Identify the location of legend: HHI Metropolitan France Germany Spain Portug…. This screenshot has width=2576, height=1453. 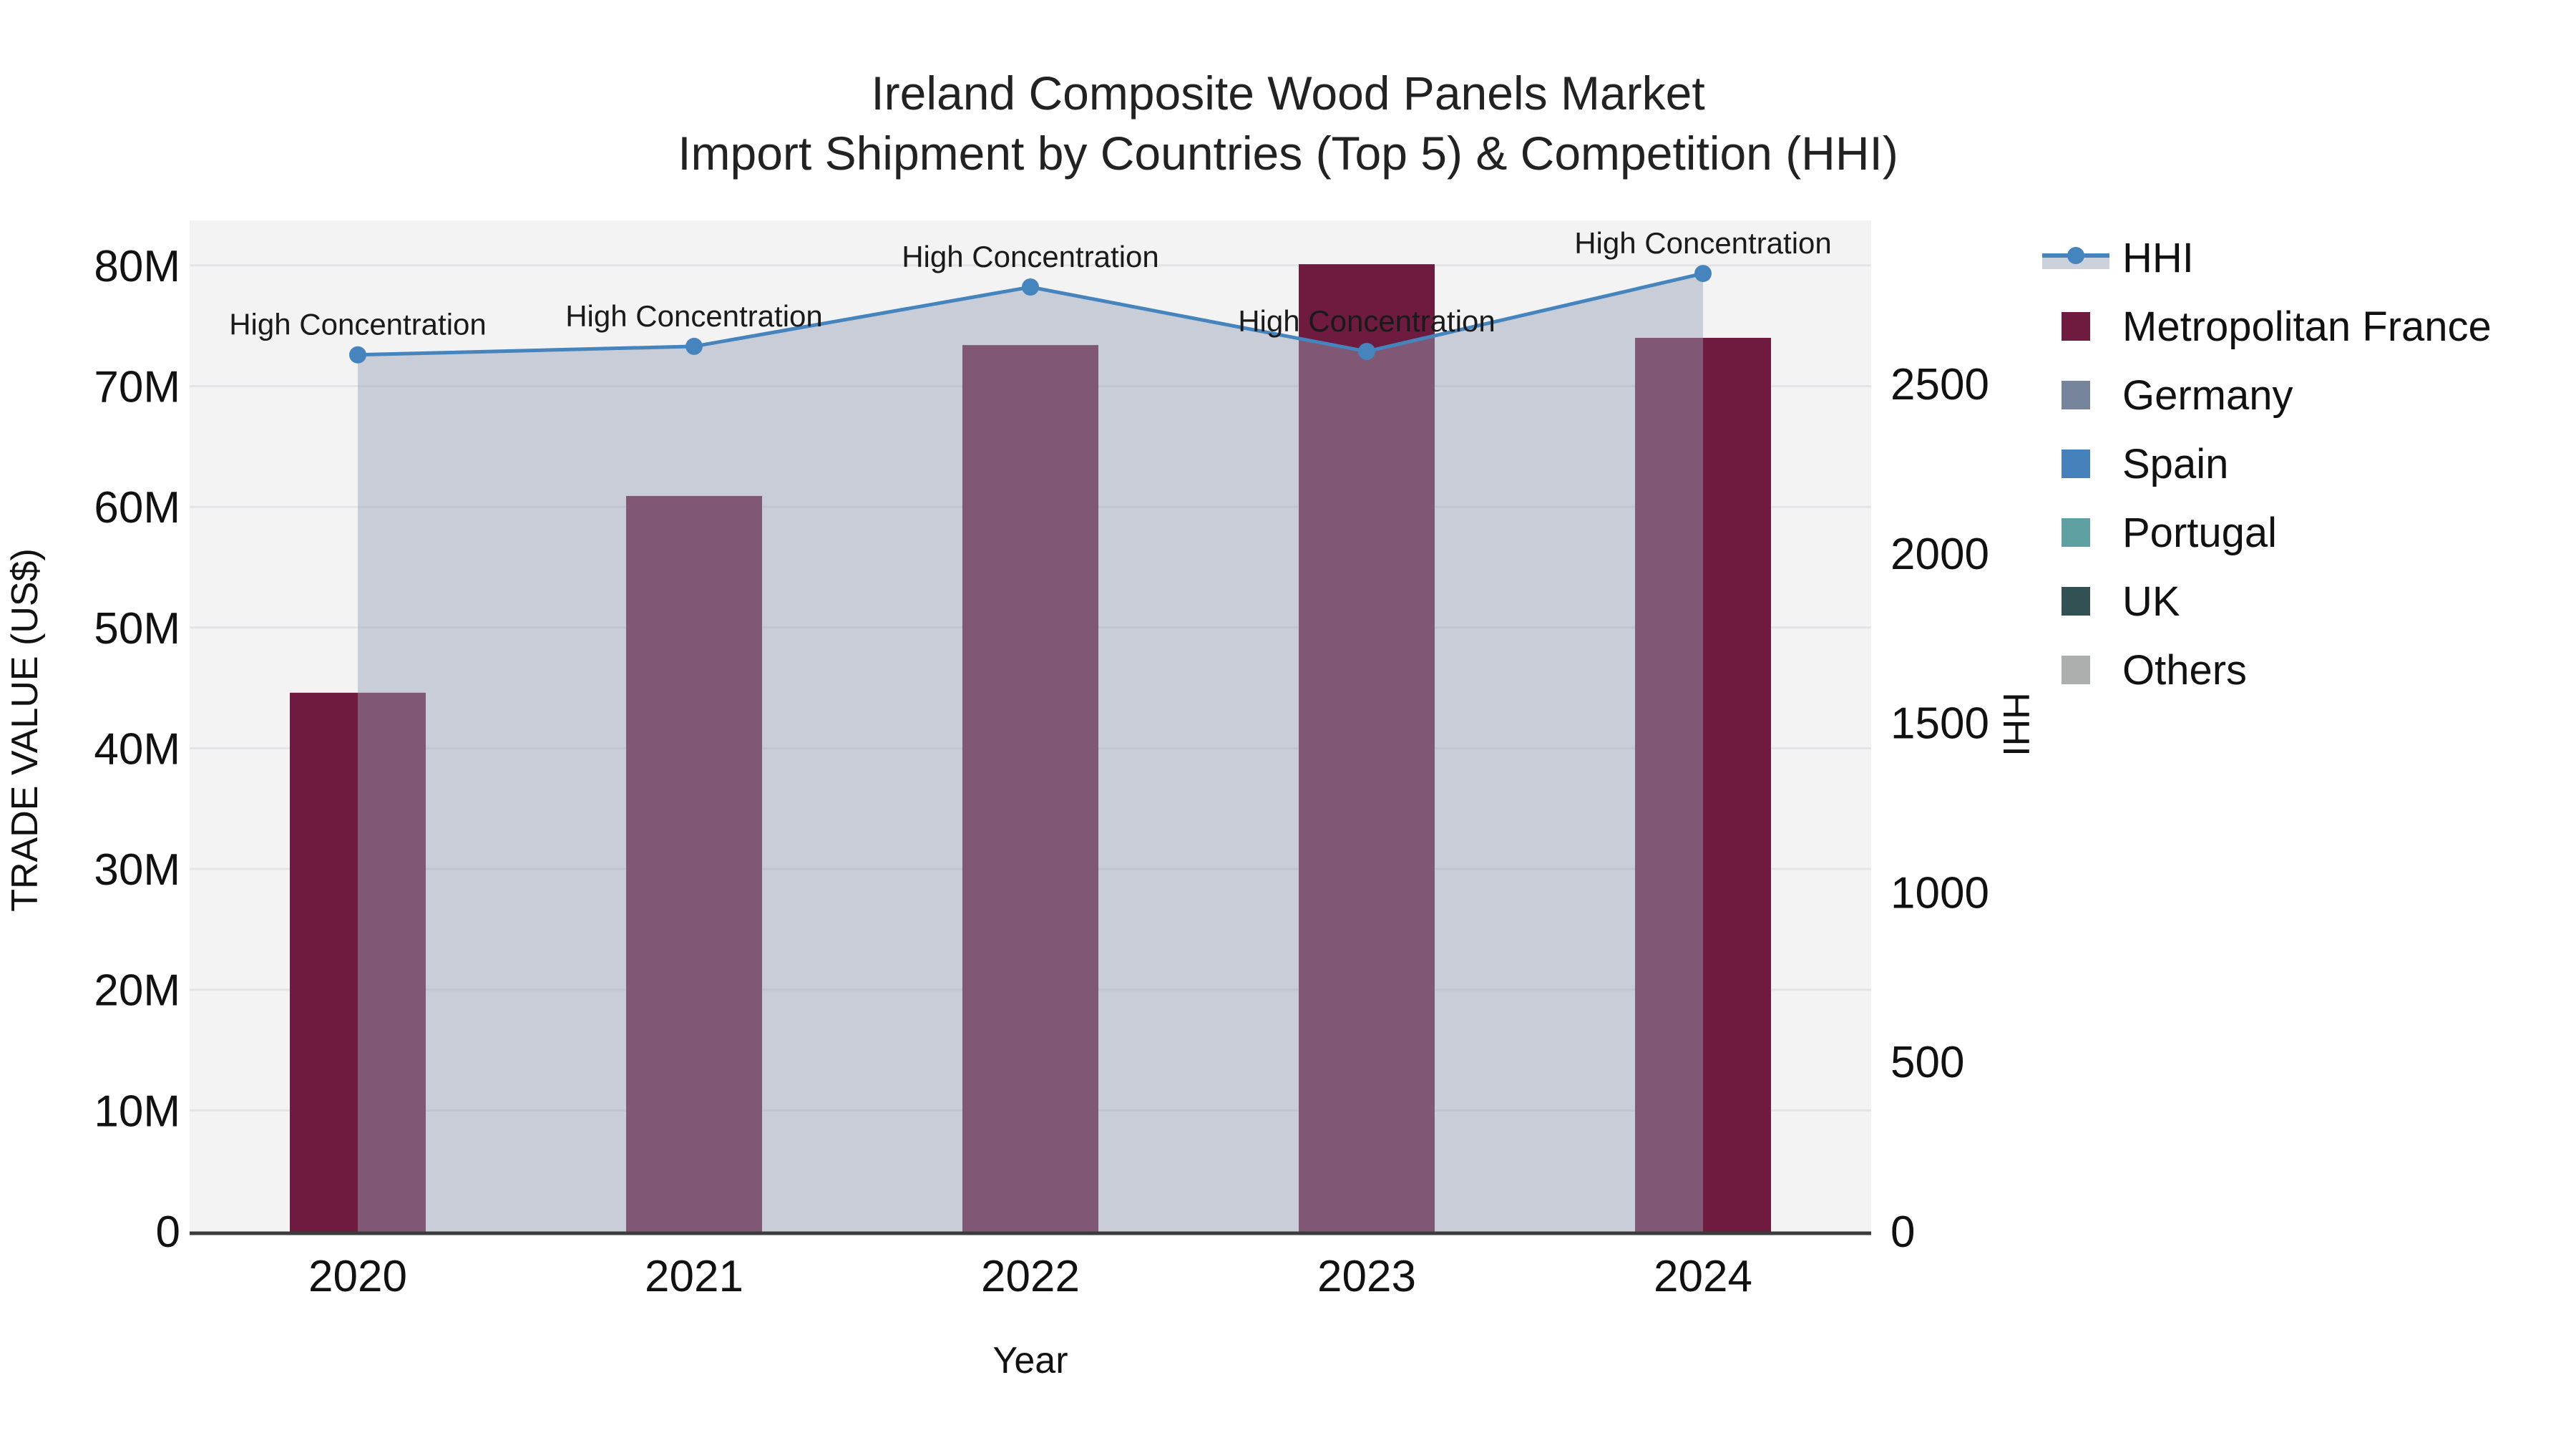
(2267, 463).